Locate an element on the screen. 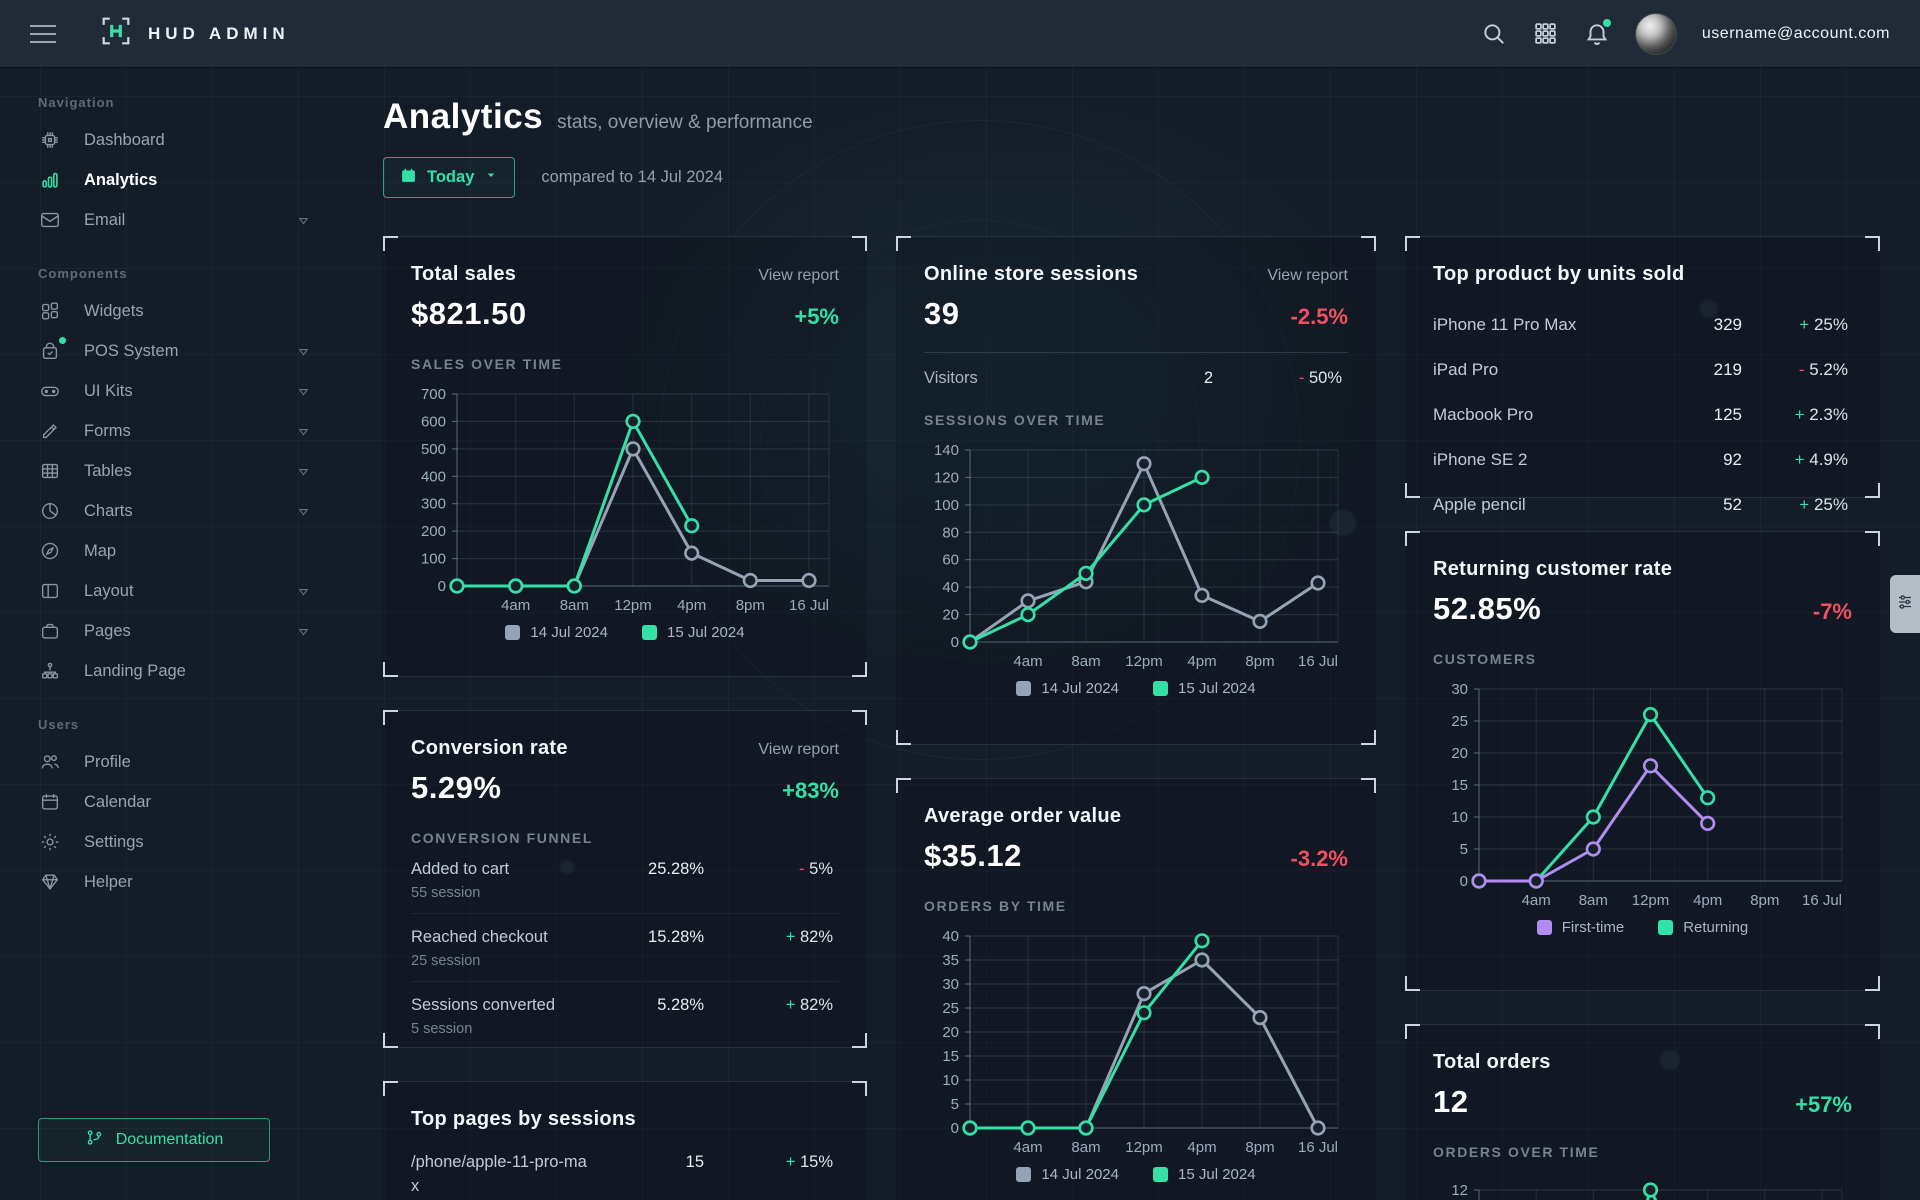  brand-logo is located at coordinates (116, 33).